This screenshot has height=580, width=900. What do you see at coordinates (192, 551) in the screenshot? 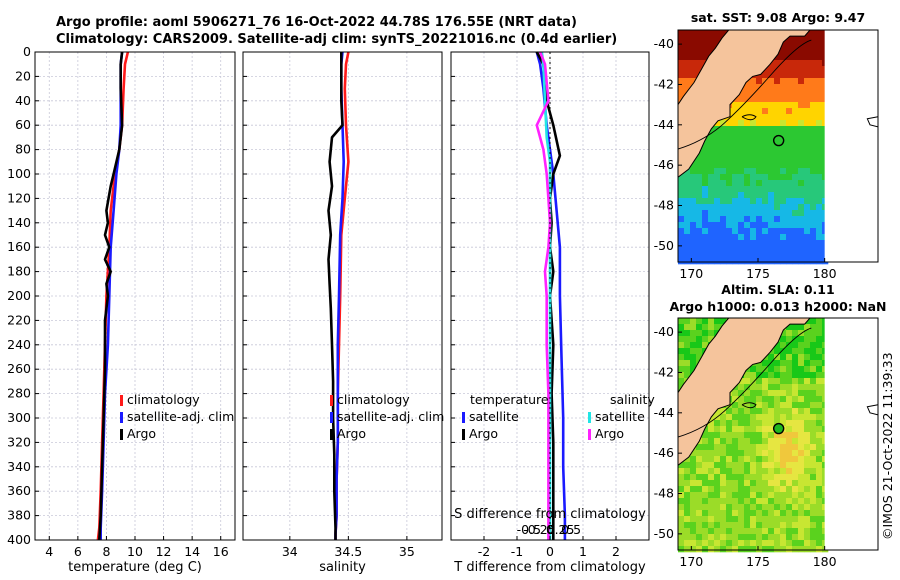
I see `temperature-profile-xtick-label: 14` at bounding box center [192, 551].